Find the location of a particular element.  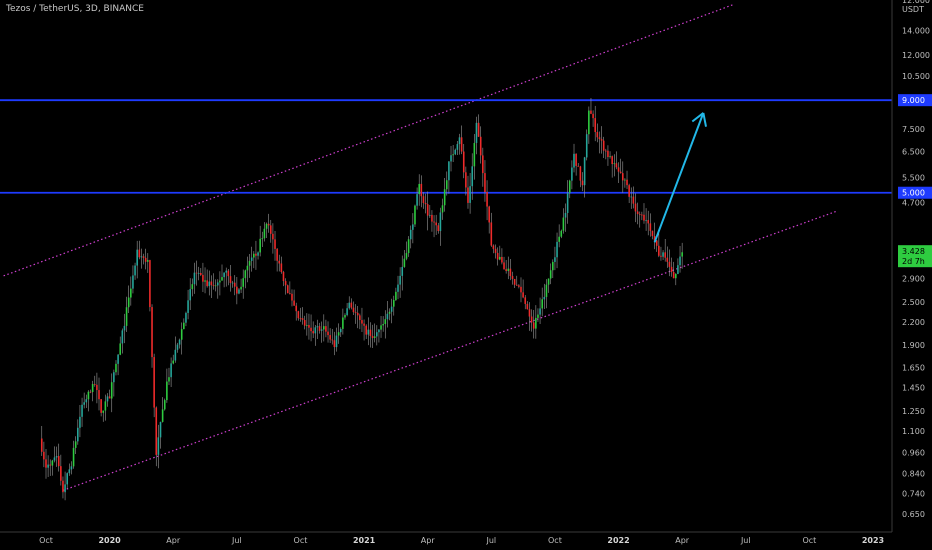

projection-arrow is located at coordinates (680, 177).